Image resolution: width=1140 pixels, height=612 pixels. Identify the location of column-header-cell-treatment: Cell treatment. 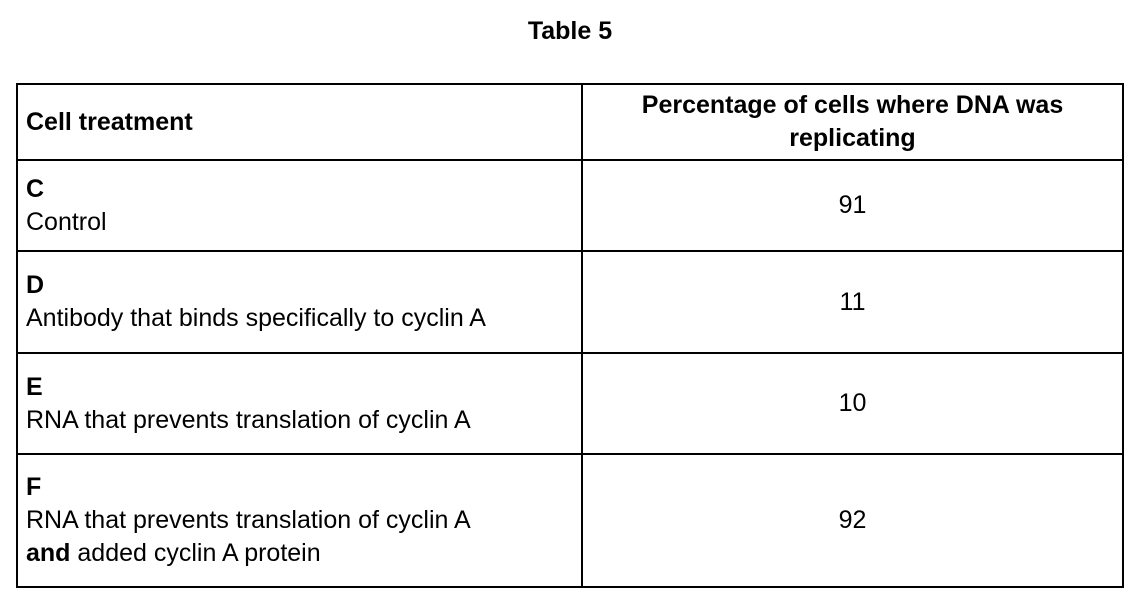
(299, 122).